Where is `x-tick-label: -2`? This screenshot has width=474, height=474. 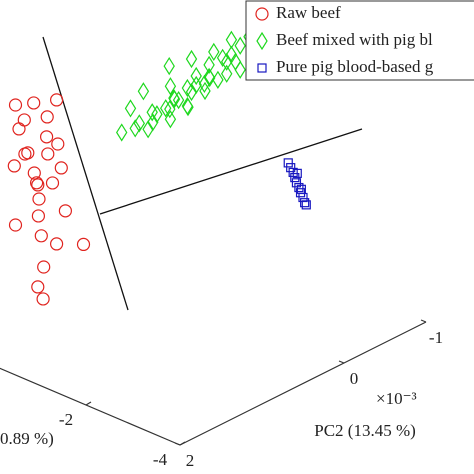
x-tick-label: -2 is located at coordinates (66, 419).